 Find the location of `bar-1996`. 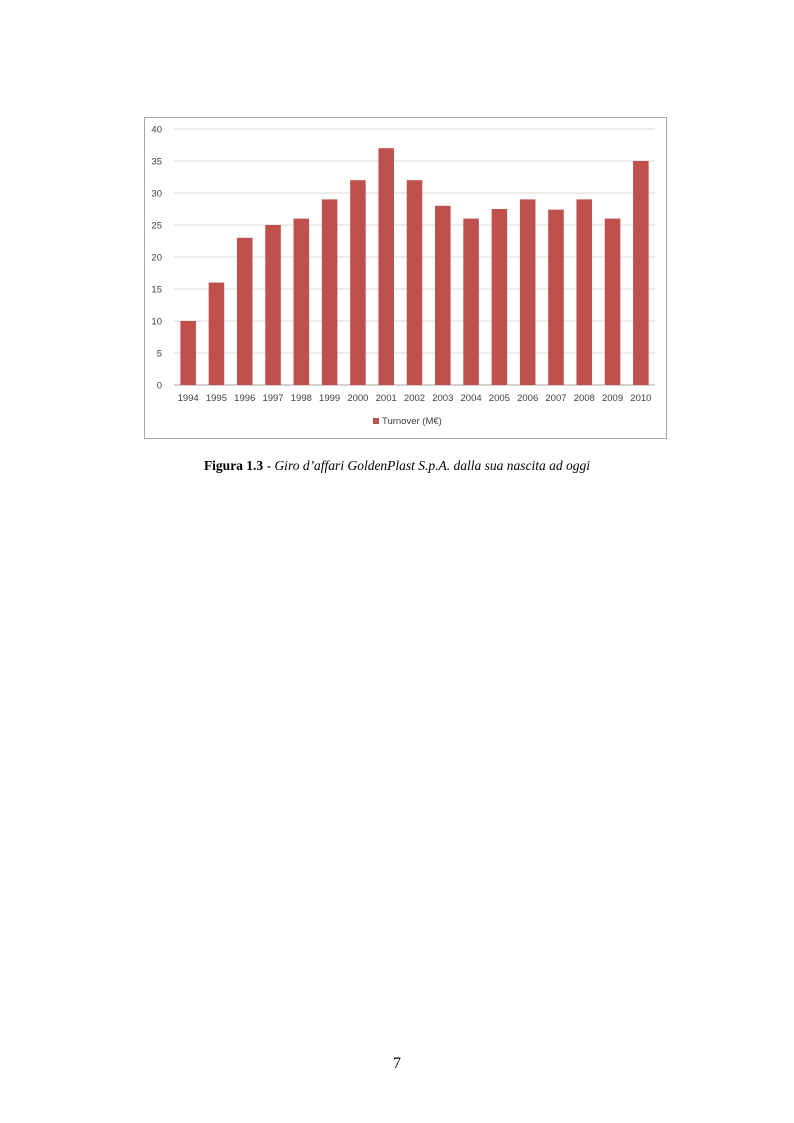

bar-1996 is located at coordinates (244, 311).